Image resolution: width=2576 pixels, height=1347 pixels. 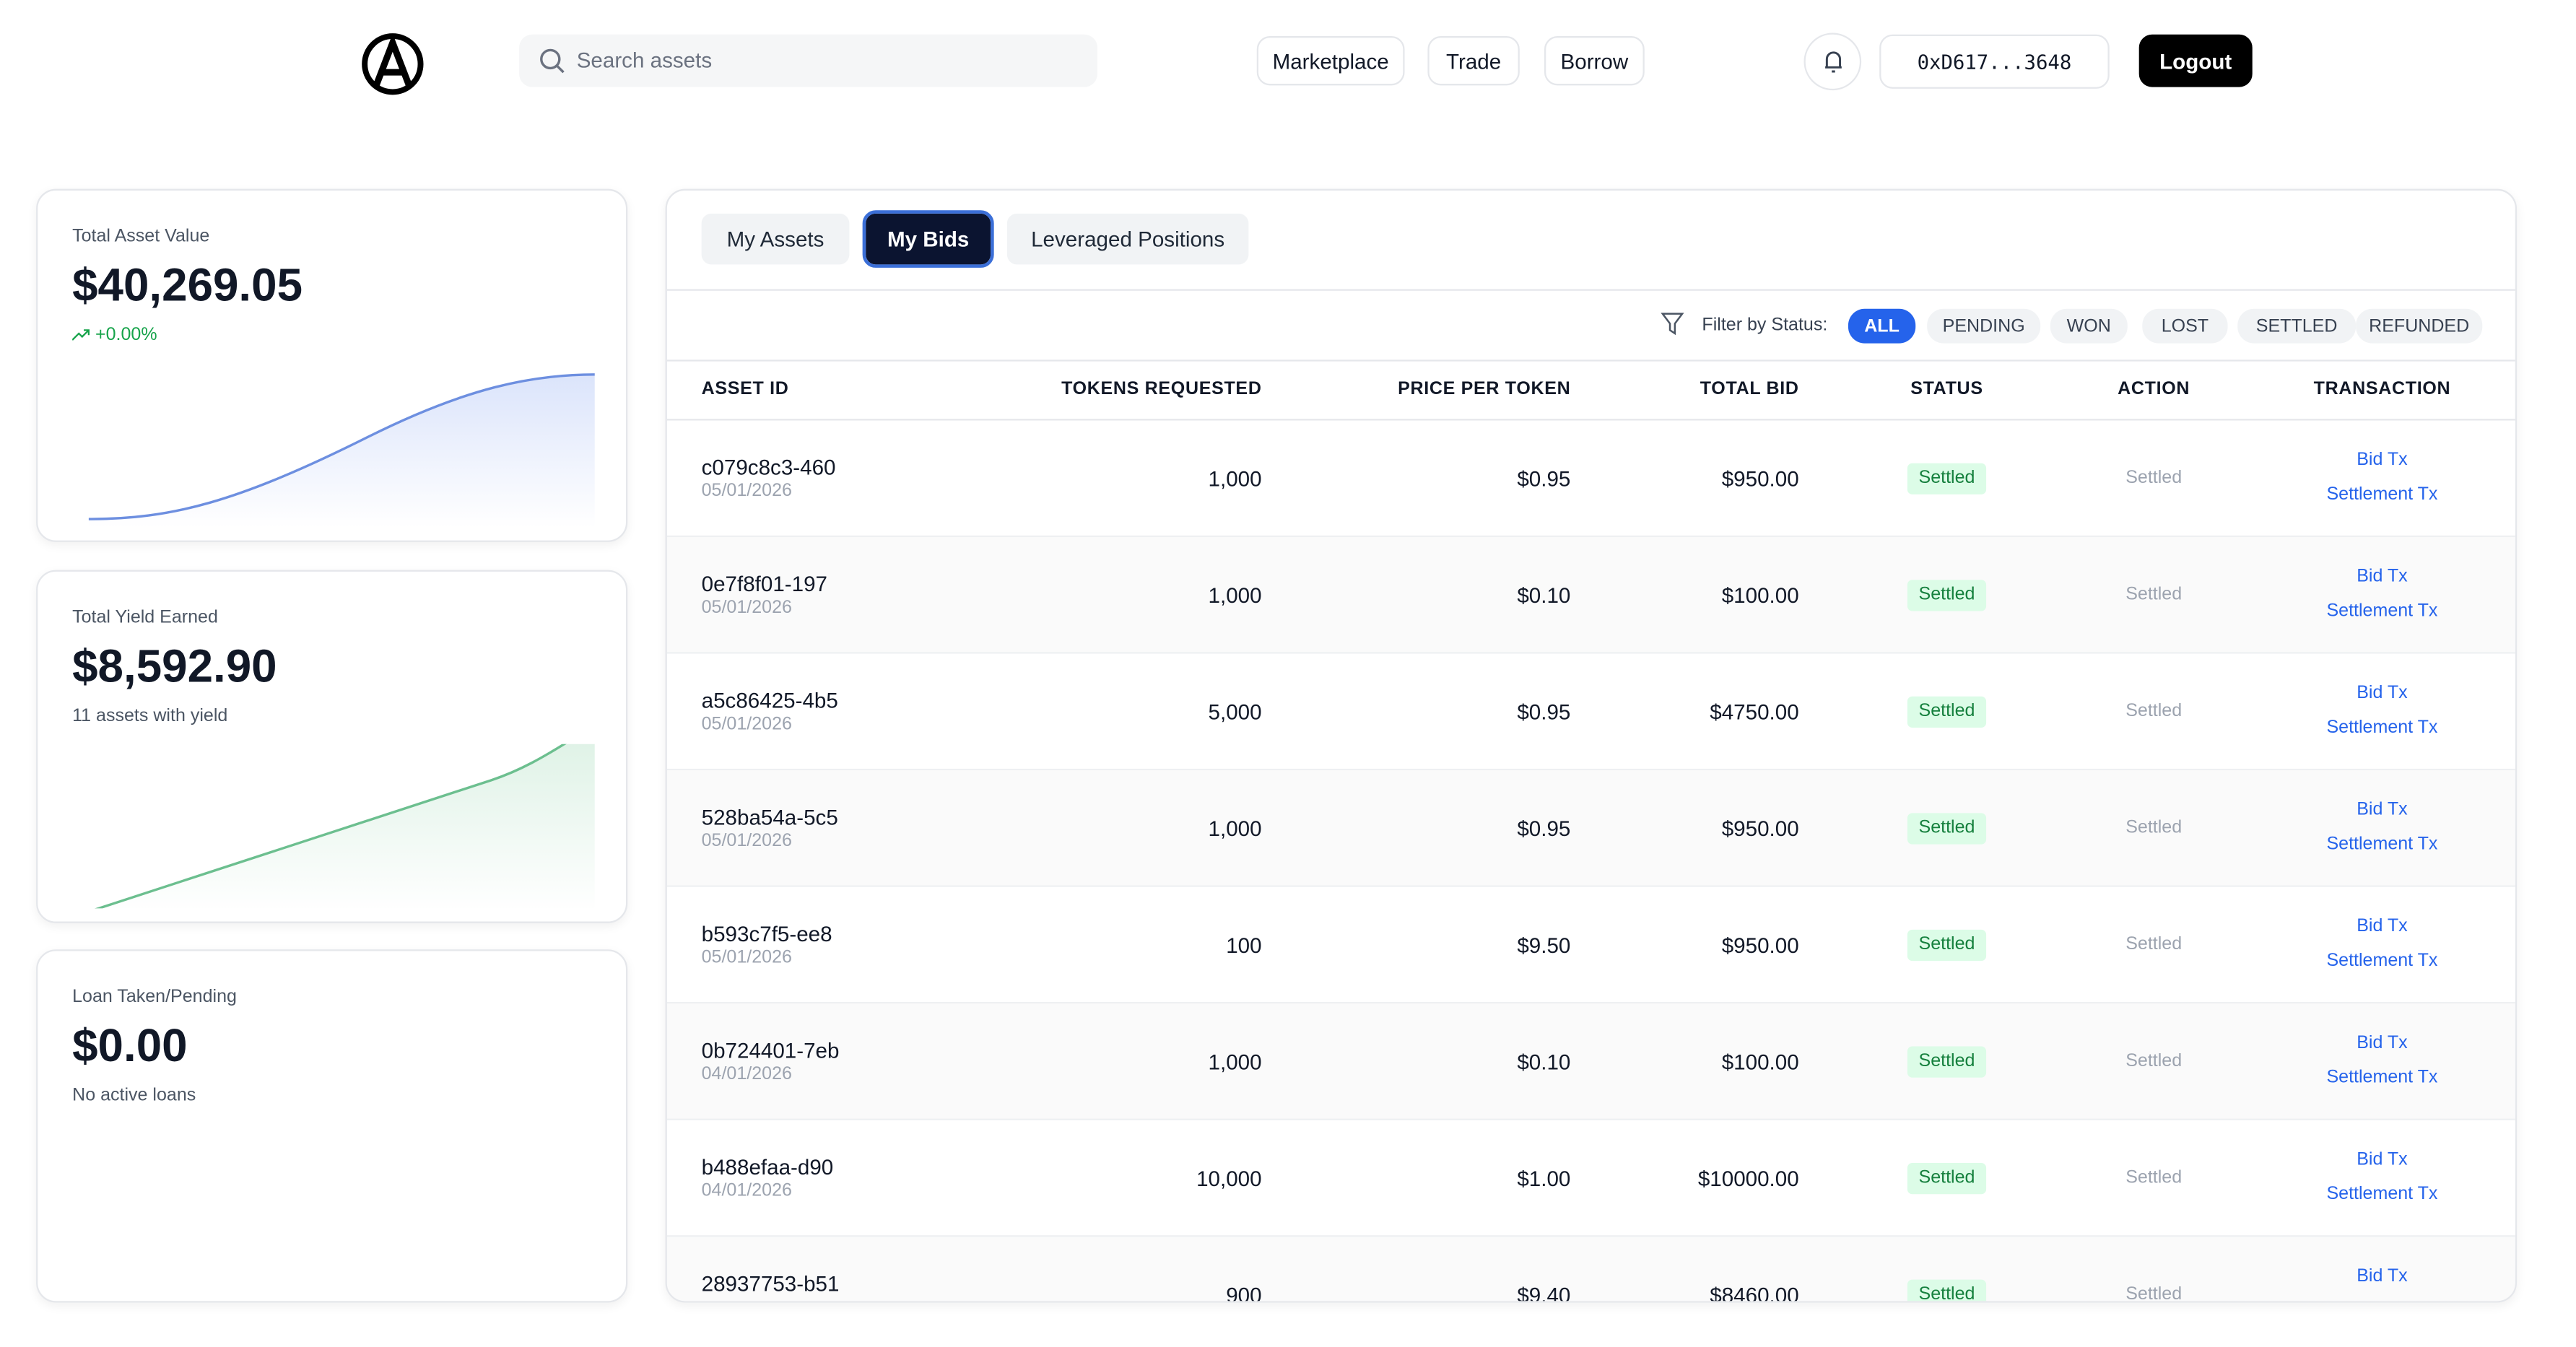 What do you see at coordinates (2297, 326) in the screenshot?
I see `filter-chip: SETTLED` at bounding box center [2297, 326].